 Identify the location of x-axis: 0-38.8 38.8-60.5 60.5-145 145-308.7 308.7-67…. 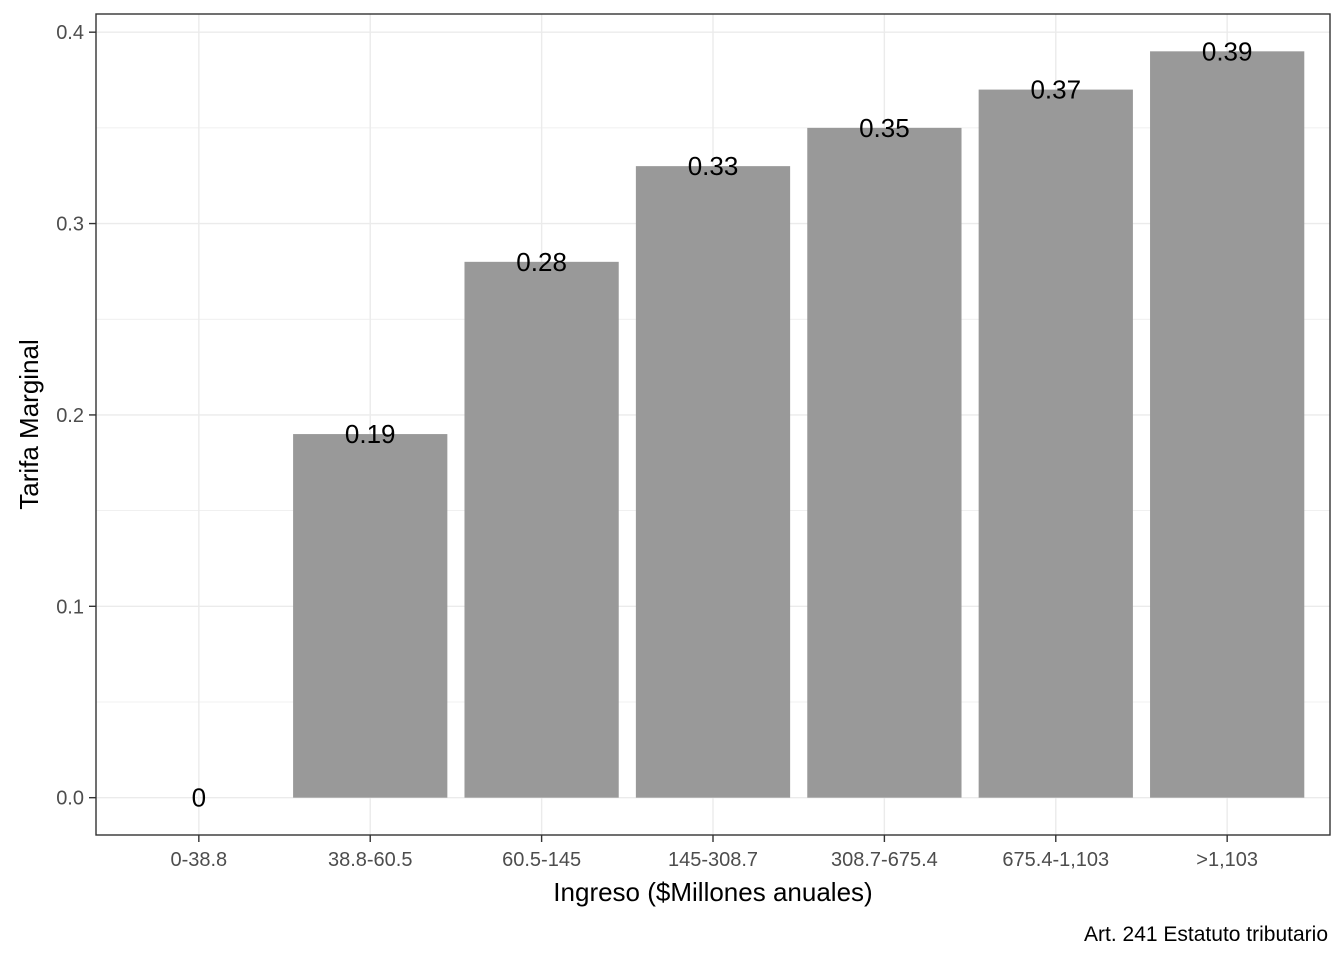
(714, 853).